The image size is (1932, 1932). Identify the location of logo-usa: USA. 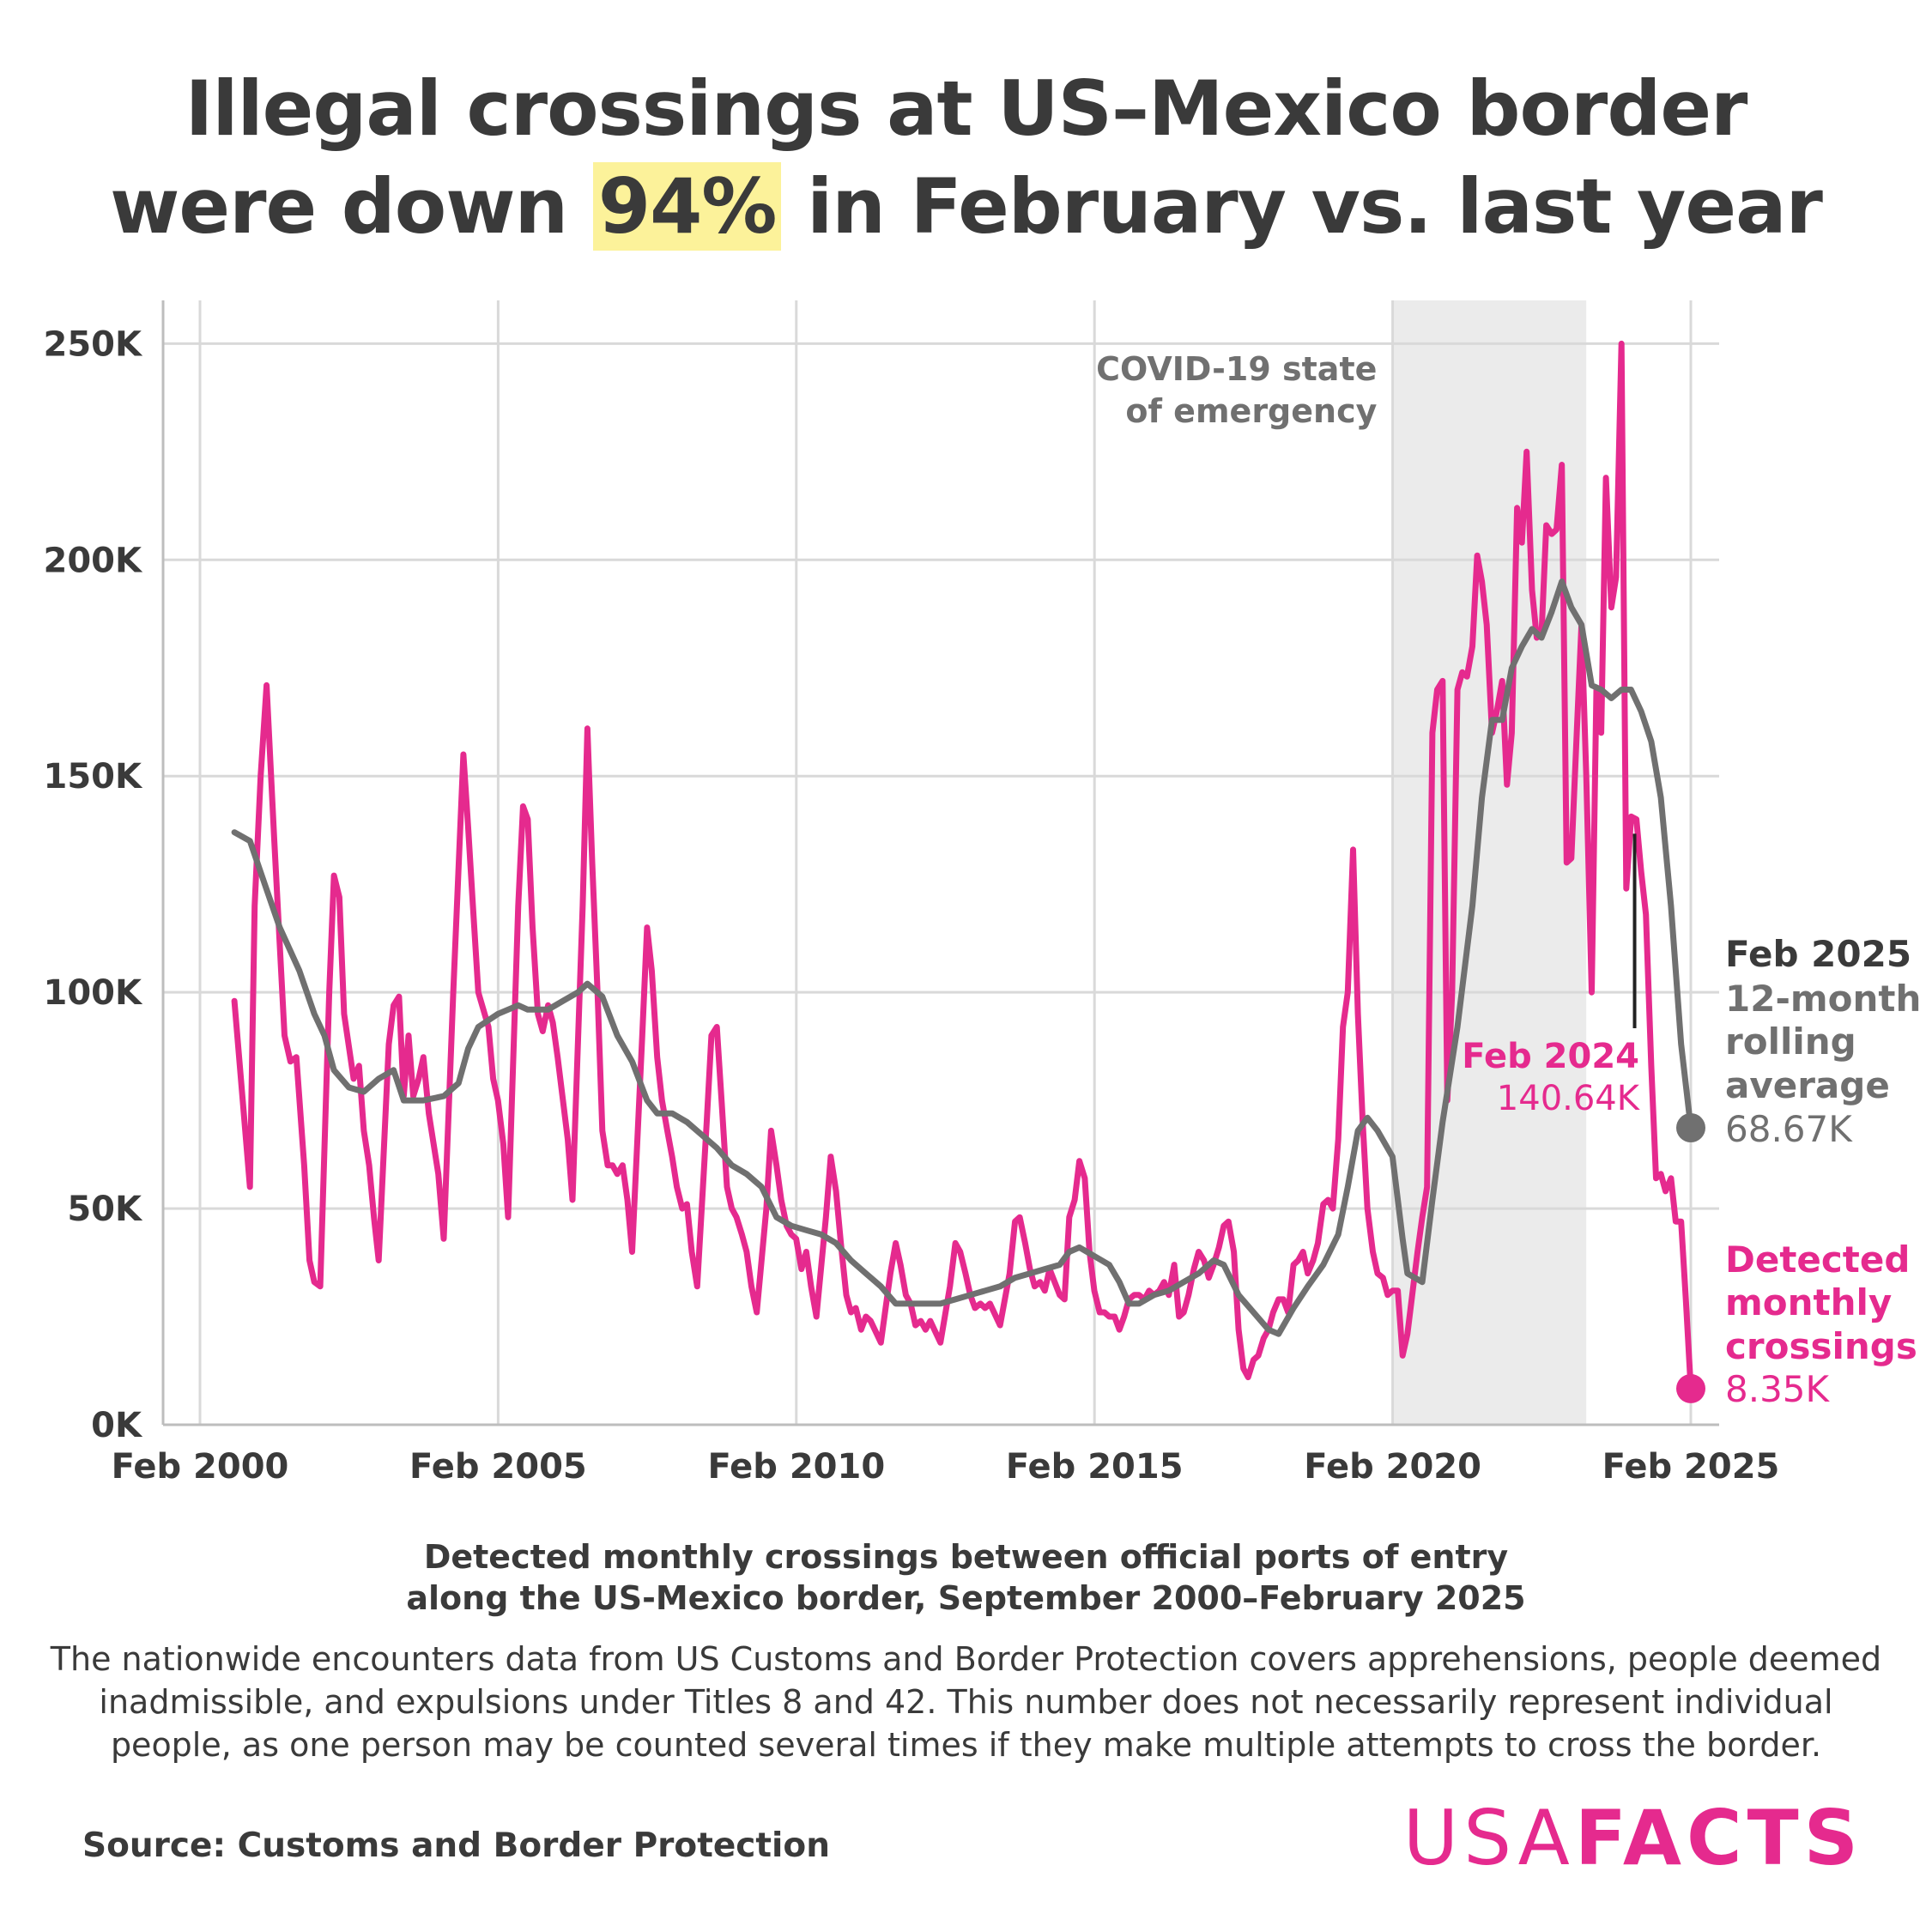
(1489, 1838).